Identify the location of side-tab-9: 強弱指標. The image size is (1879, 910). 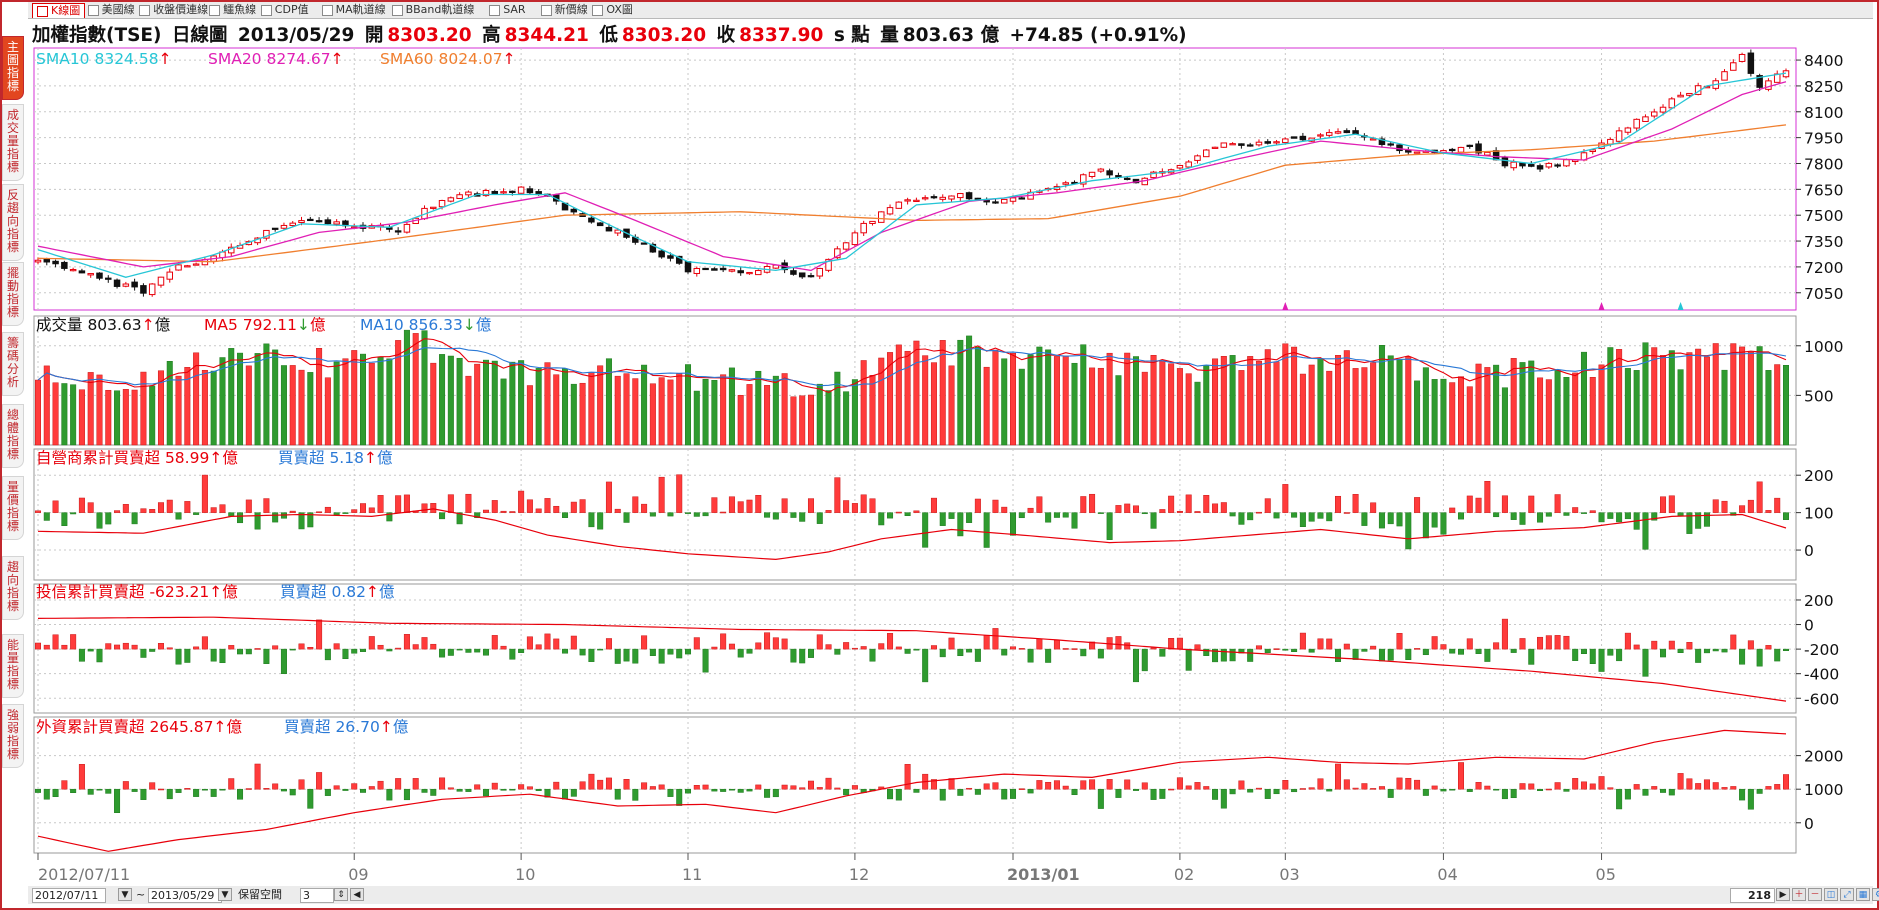
(13, 736).